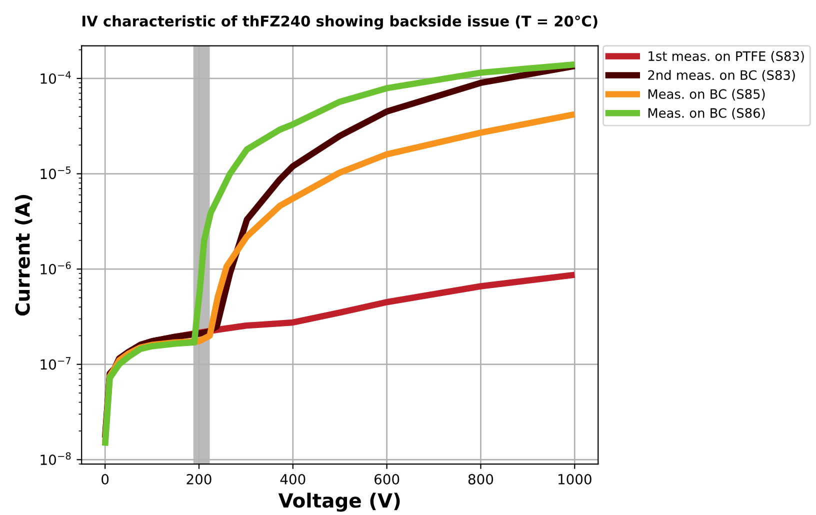 Image resolution: width=816 pixels, height=515 pixels. I want to click on y-axis-title: Current (A), so click(23, 255).